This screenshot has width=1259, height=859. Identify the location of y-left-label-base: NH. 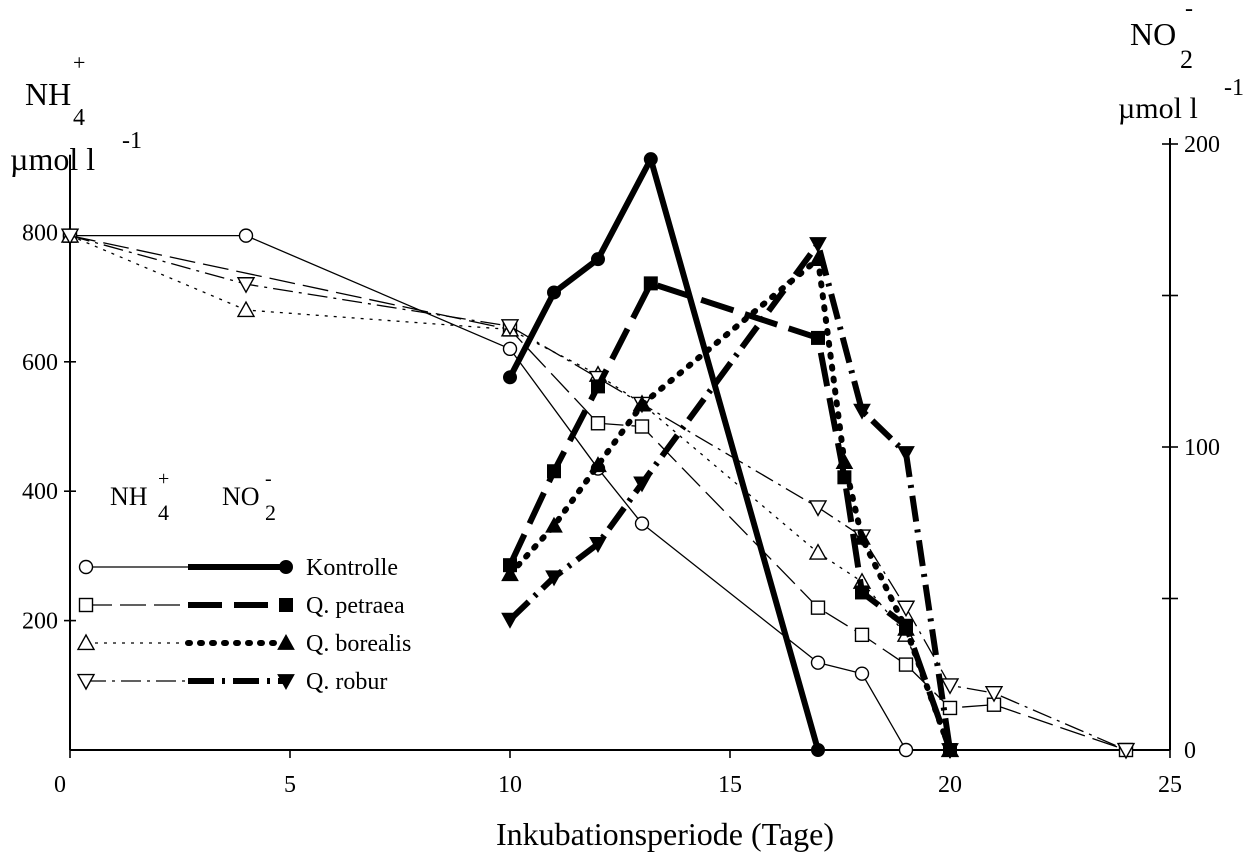
(48, 94).